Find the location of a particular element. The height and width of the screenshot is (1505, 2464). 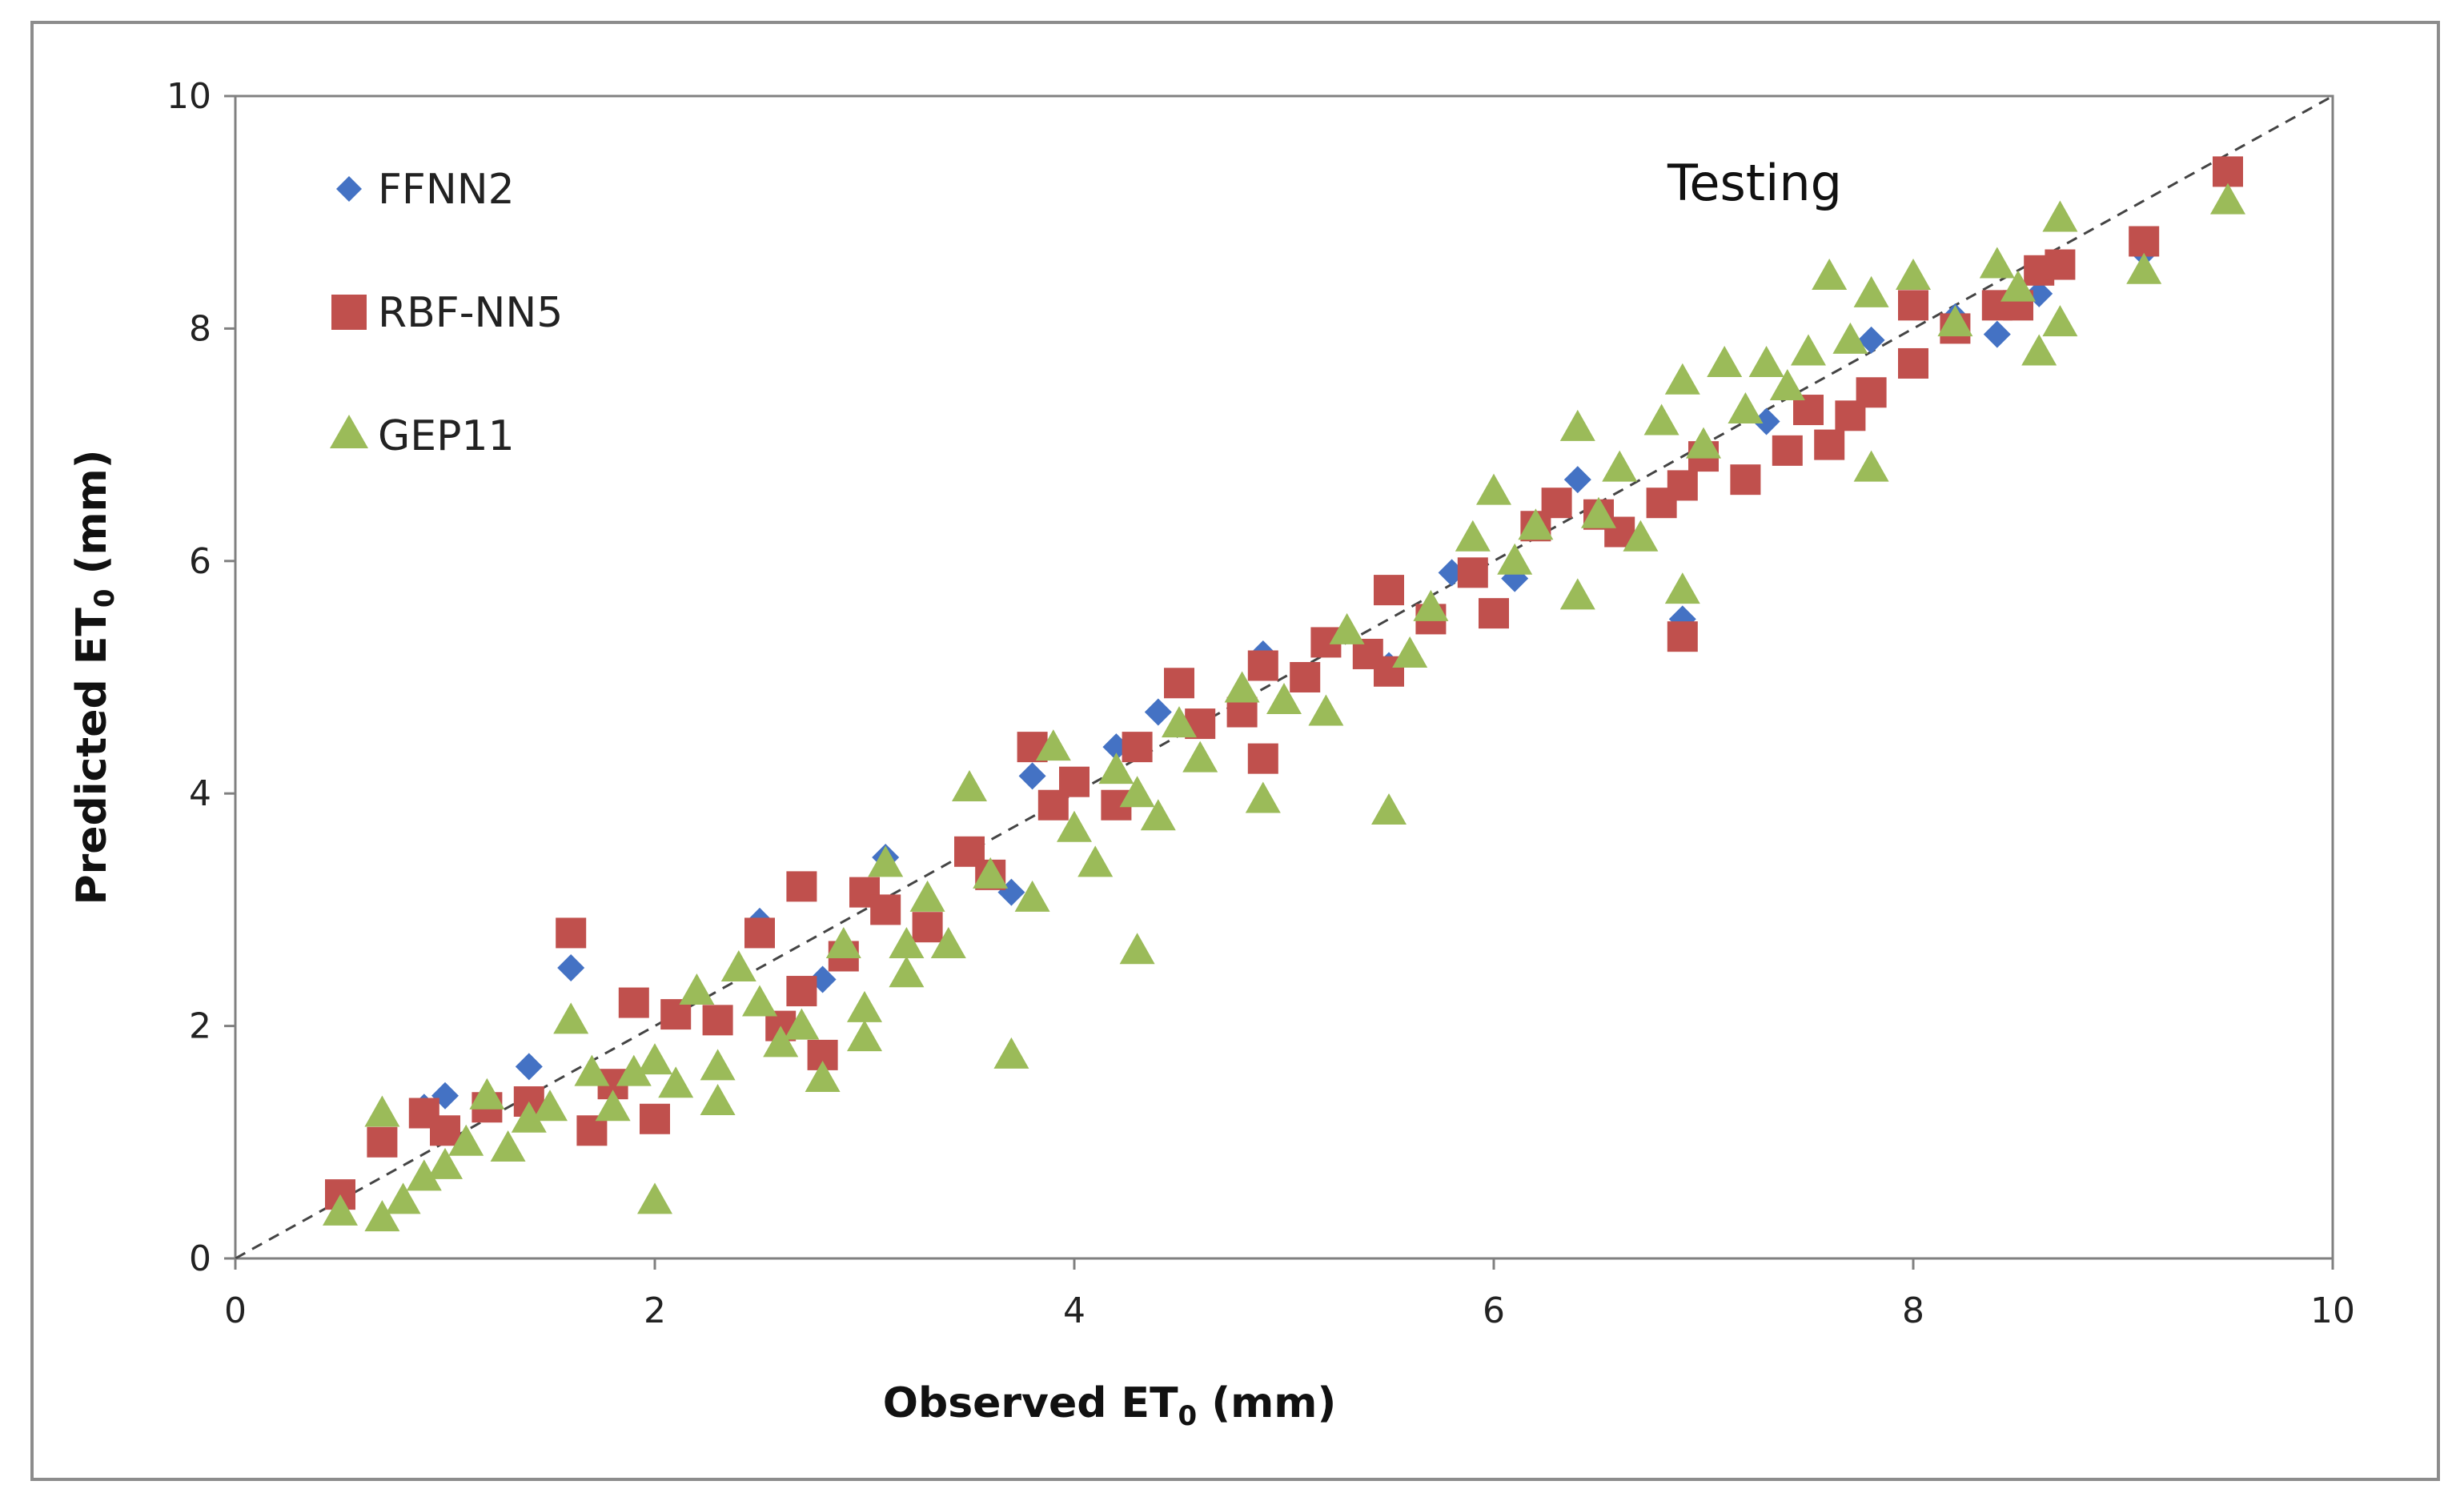

x-axis-ticks: 0 2 4 6 8 10 is located at coordinates (1289, 1294).